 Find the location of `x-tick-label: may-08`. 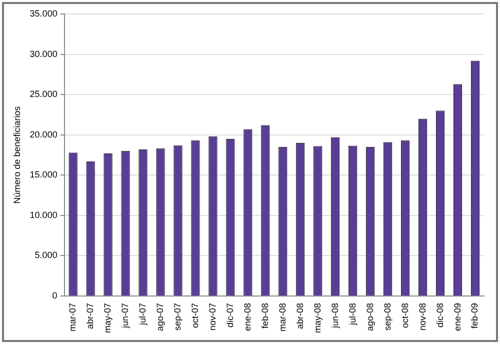

x-tick-label: may-08 is located at coordinates (317, 318).